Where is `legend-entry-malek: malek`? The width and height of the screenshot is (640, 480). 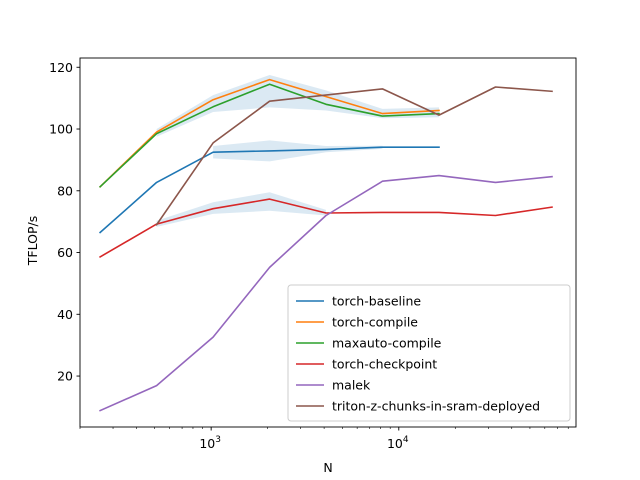
legend-entry-malek: malek is located at coordinates (351, 385).